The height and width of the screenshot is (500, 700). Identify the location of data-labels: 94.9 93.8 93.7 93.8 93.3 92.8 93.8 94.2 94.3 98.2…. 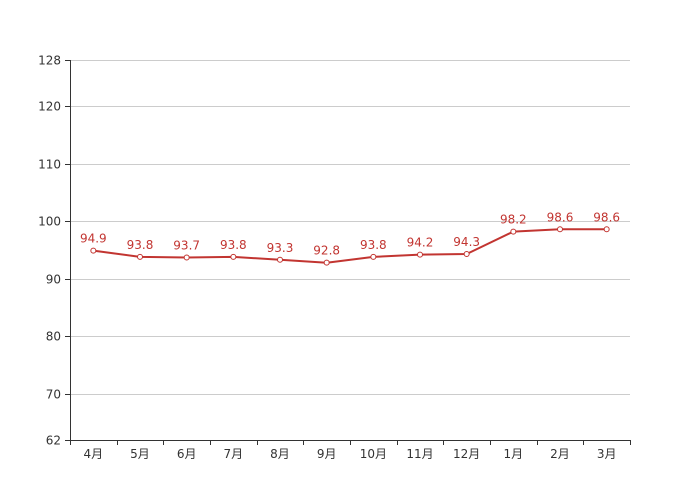
(350, 233).